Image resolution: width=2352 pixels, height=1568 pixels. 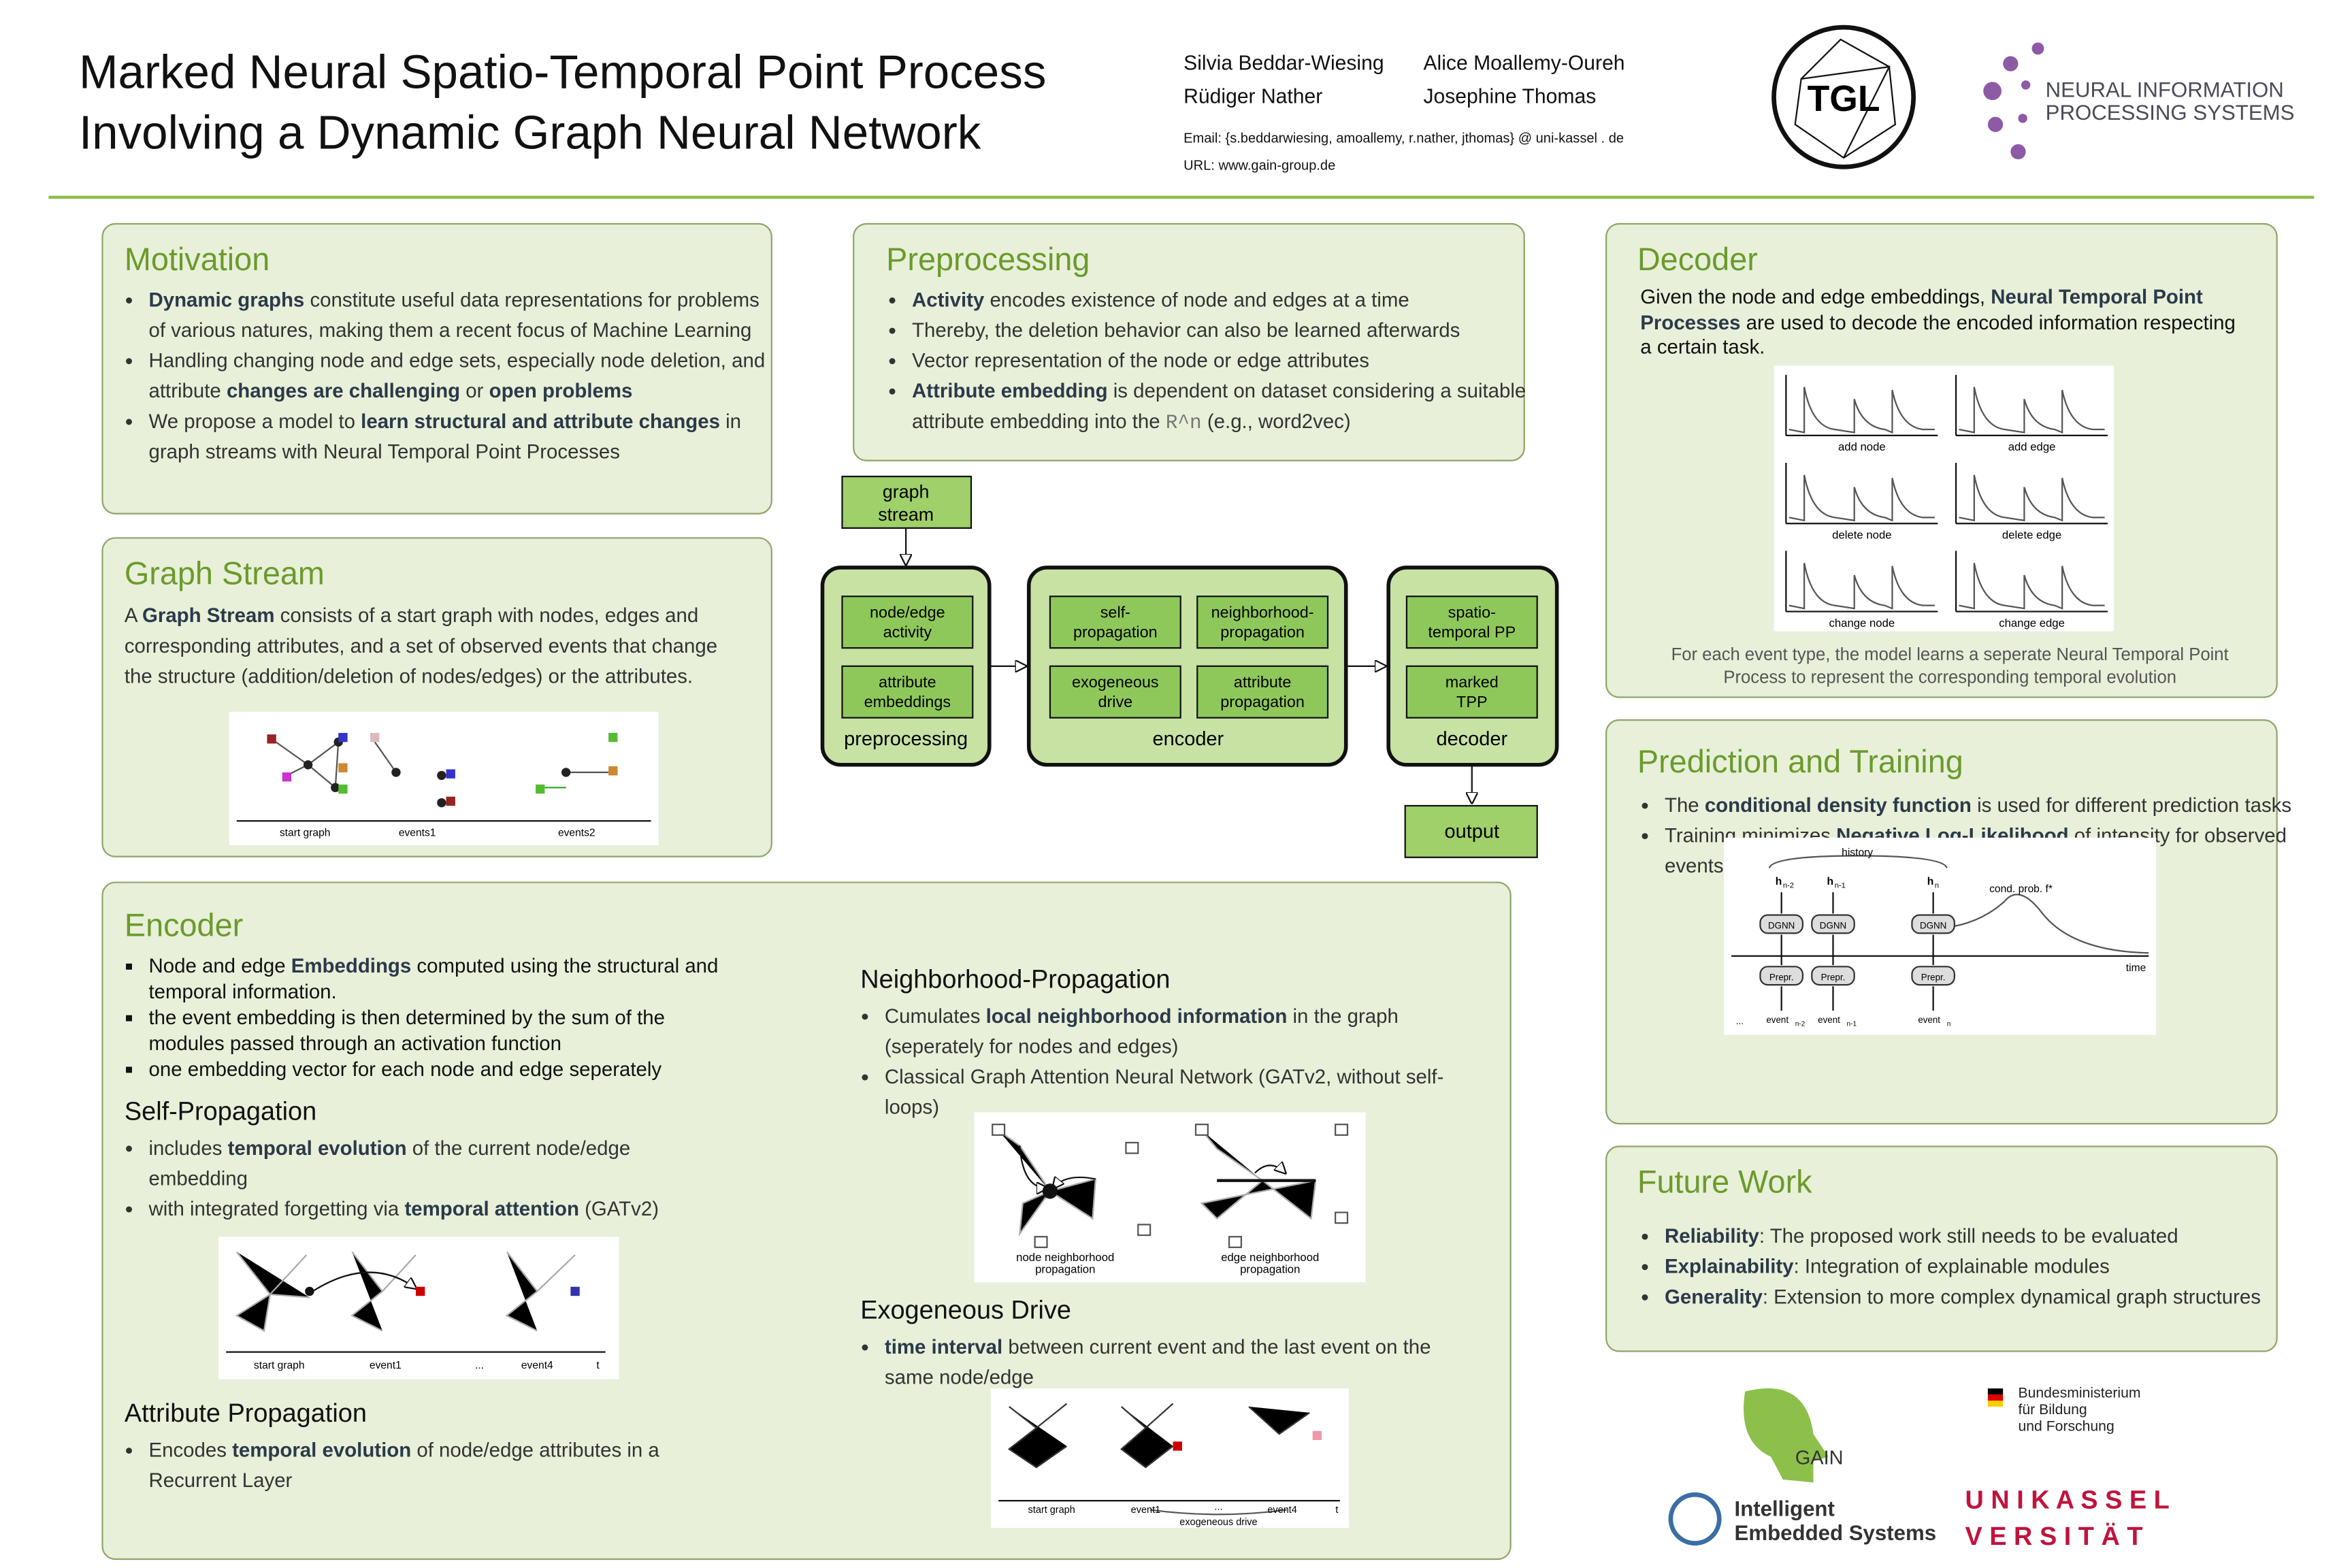 I want to click on text-run: The, so click(x=1685, y=806).